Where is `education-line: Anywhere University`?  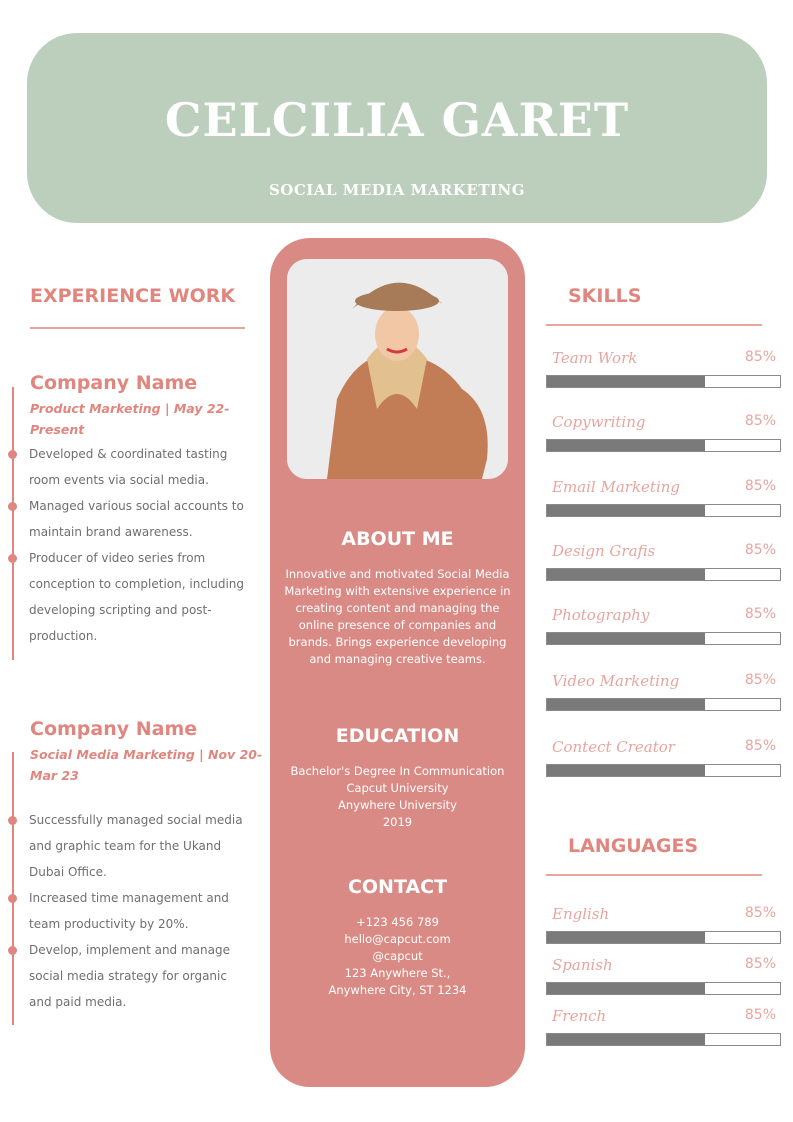
education-line: Anywhere University is located at coordinates (397, 805).